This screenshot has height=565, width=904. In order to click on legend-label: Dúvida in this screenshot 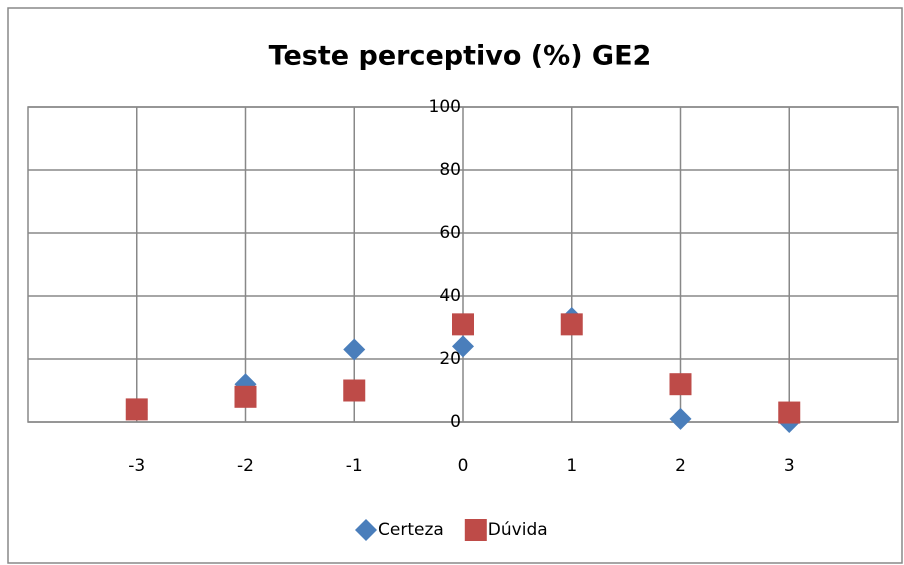, I will do `click(518, 530)`.